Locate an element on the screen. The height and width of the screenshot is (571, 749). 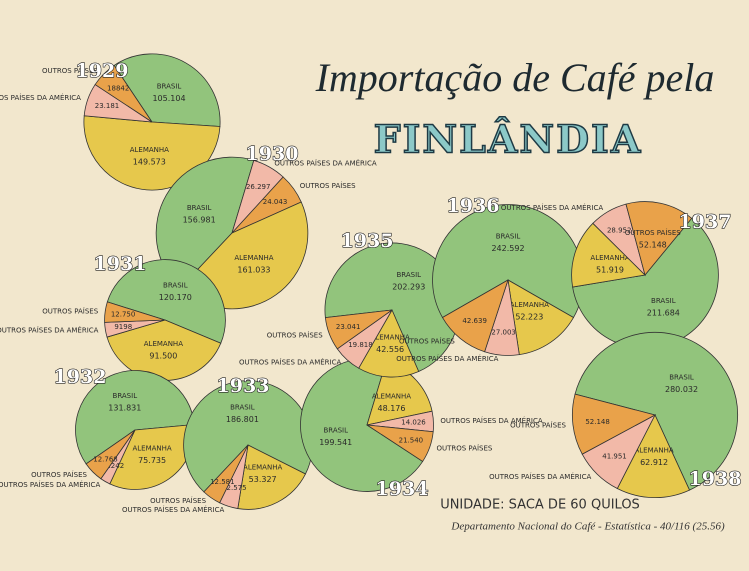
slice-value: 51.919 is located at coordinates (610, 269).